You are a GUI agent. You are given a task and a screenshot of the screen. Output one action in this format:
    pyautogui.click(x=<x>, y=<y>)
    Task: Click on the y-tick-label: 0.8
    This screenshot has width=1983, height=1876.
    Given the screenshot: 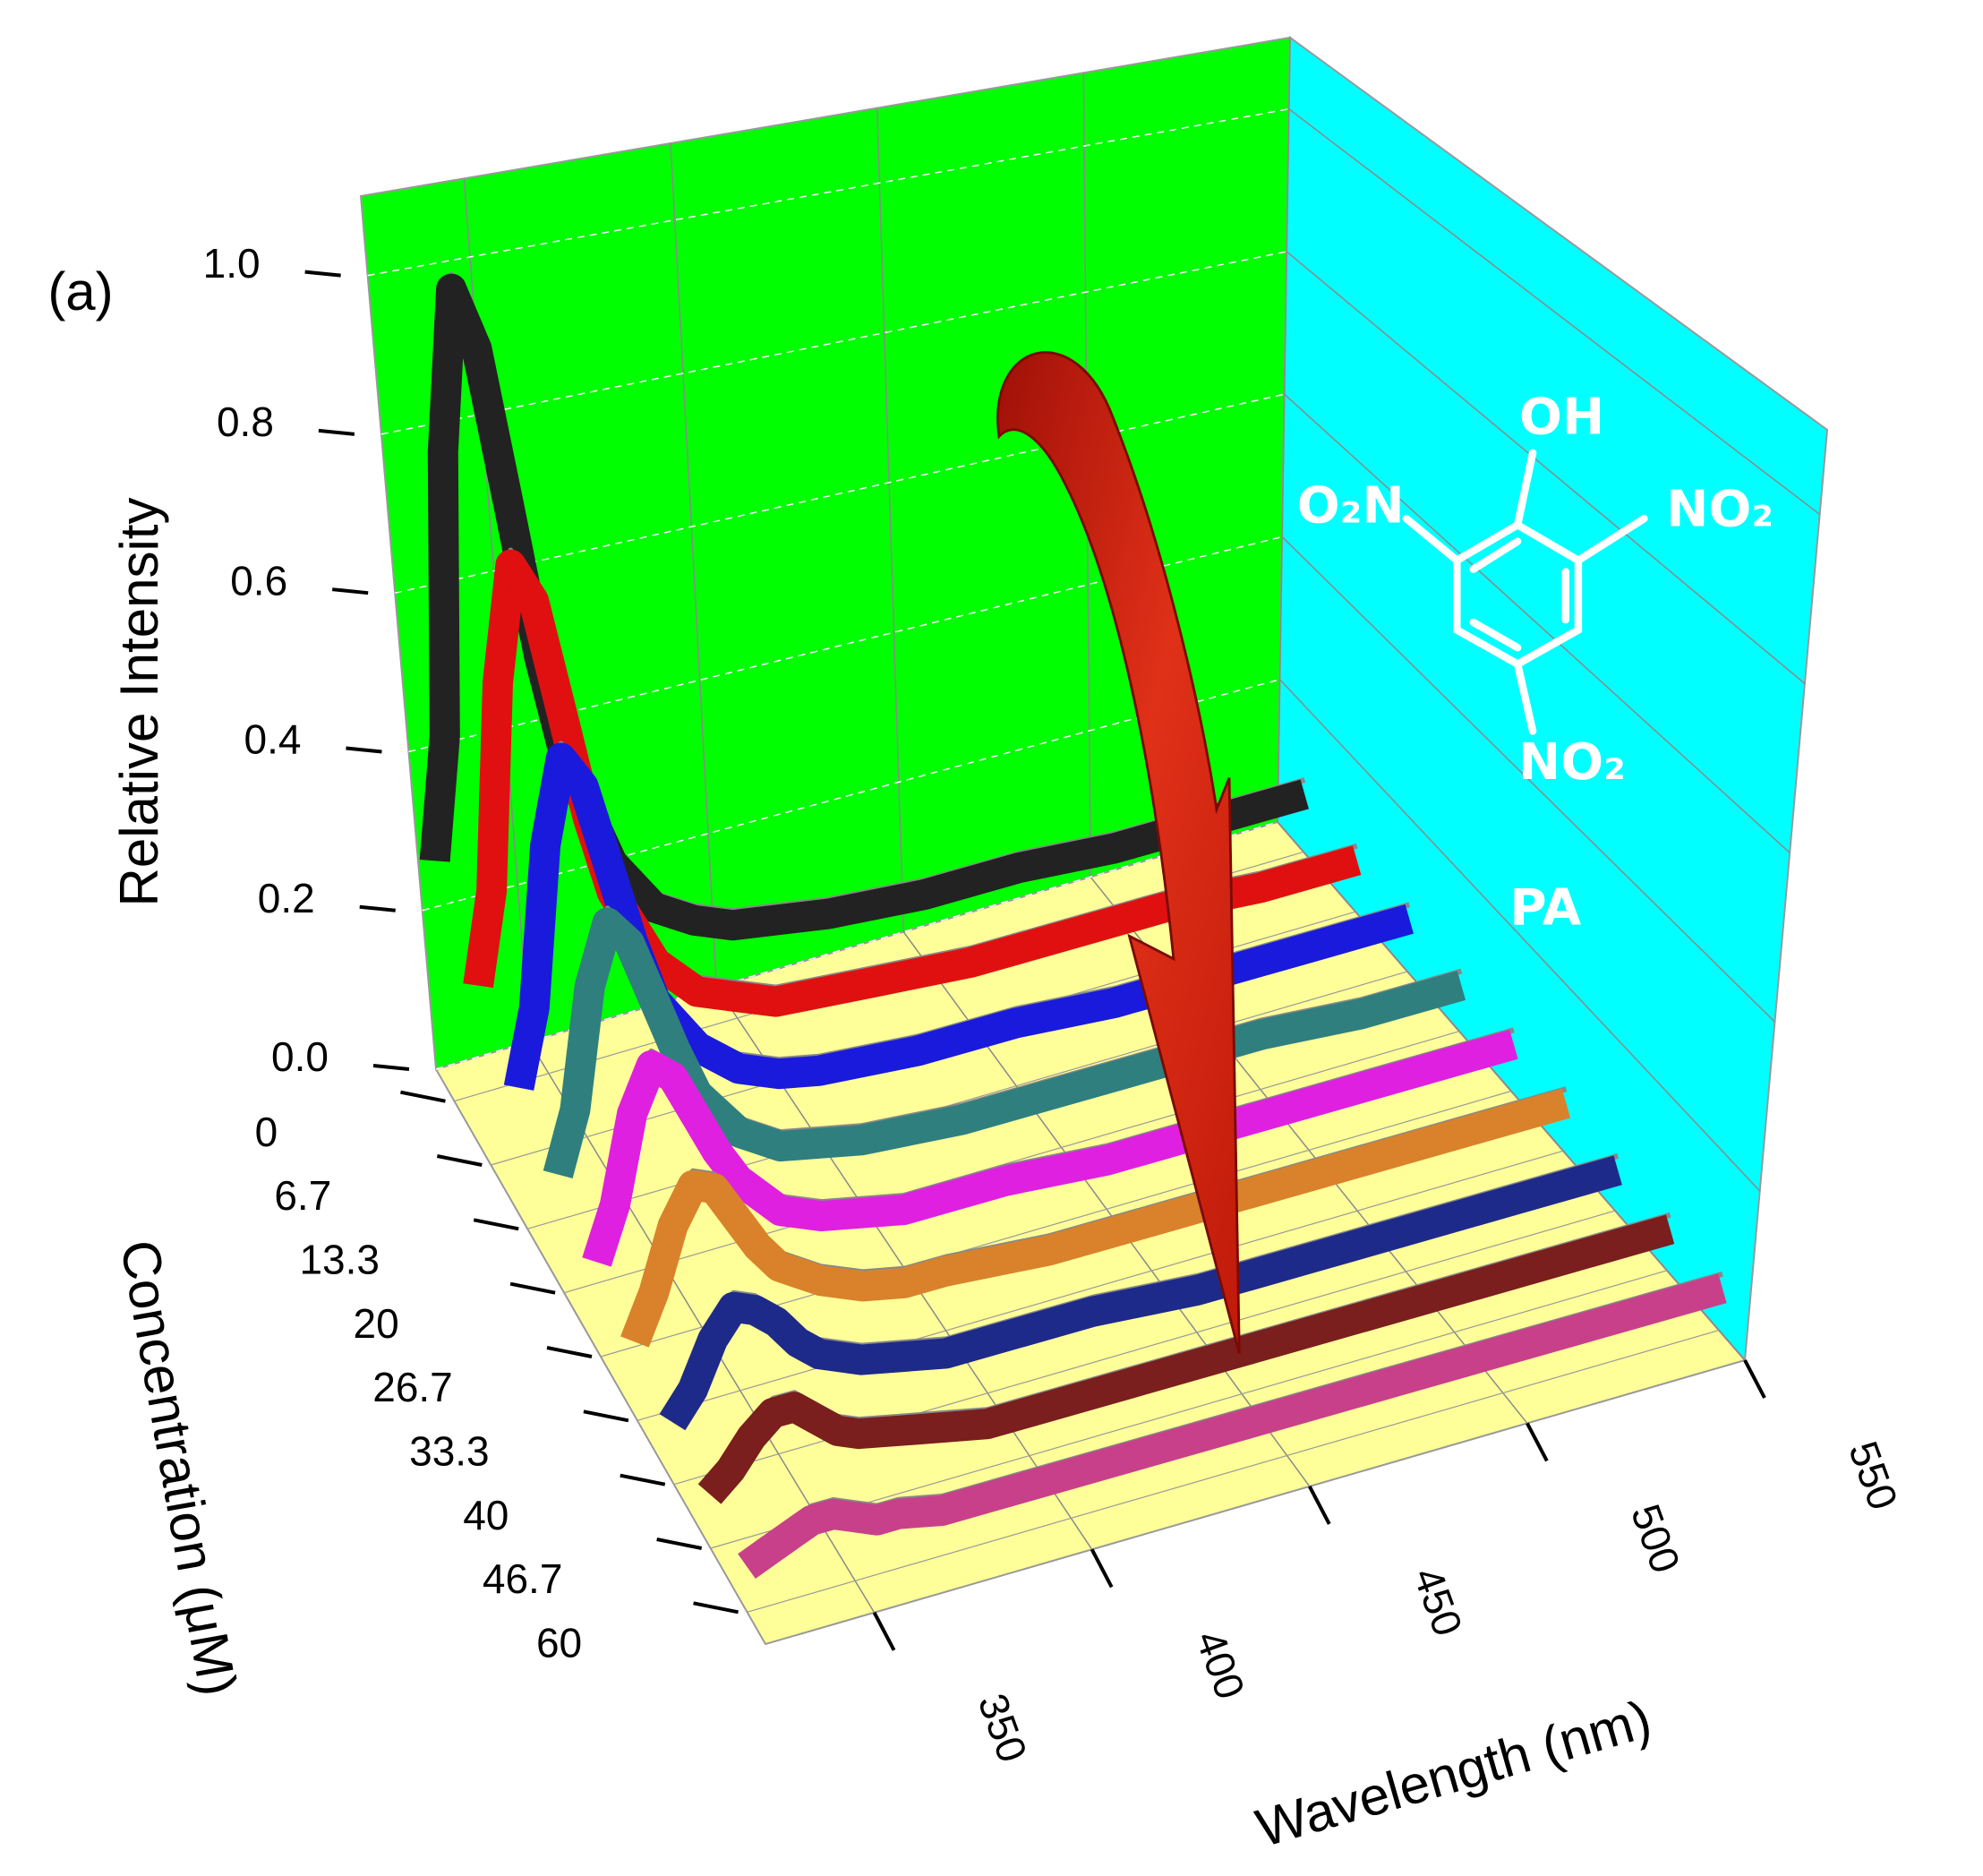 What is the action you would take?
    pyautogui.click(x=246, y=421)
    